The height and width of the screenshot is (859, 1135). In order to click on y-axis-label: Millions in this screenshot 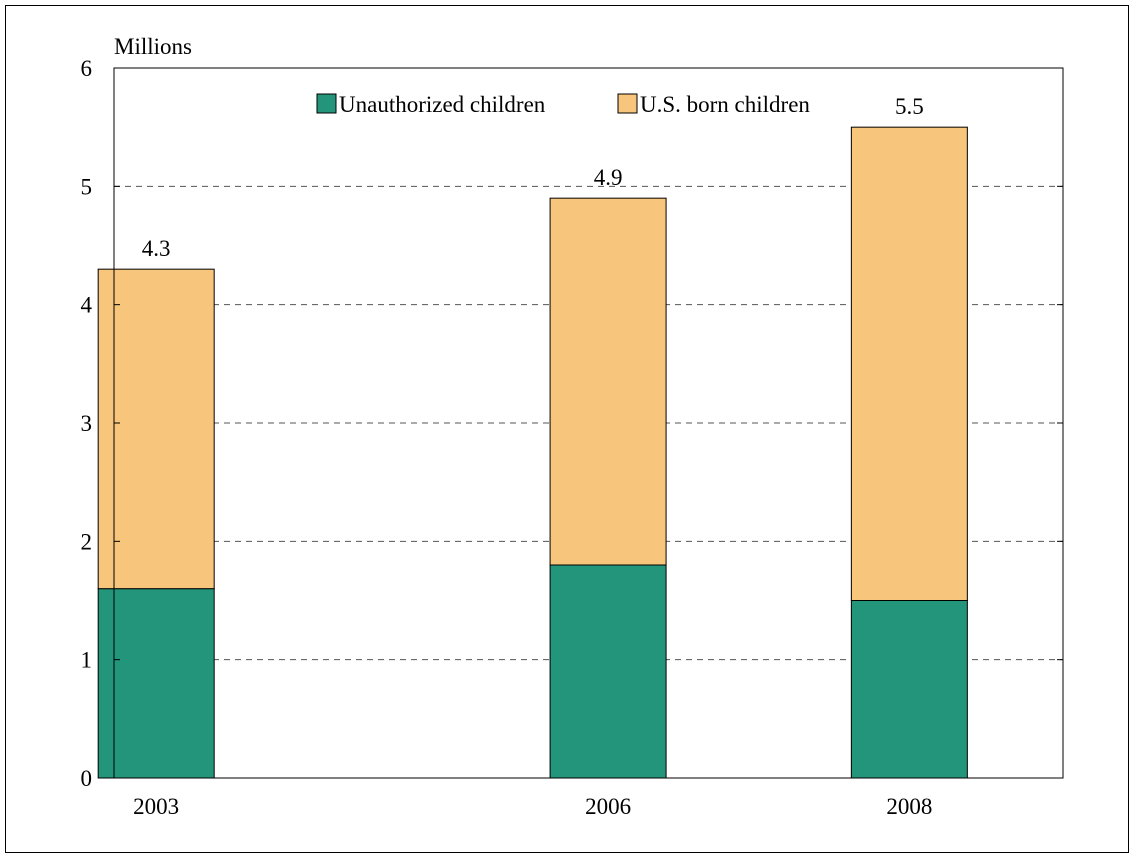, I will do `click(153, 46)`.